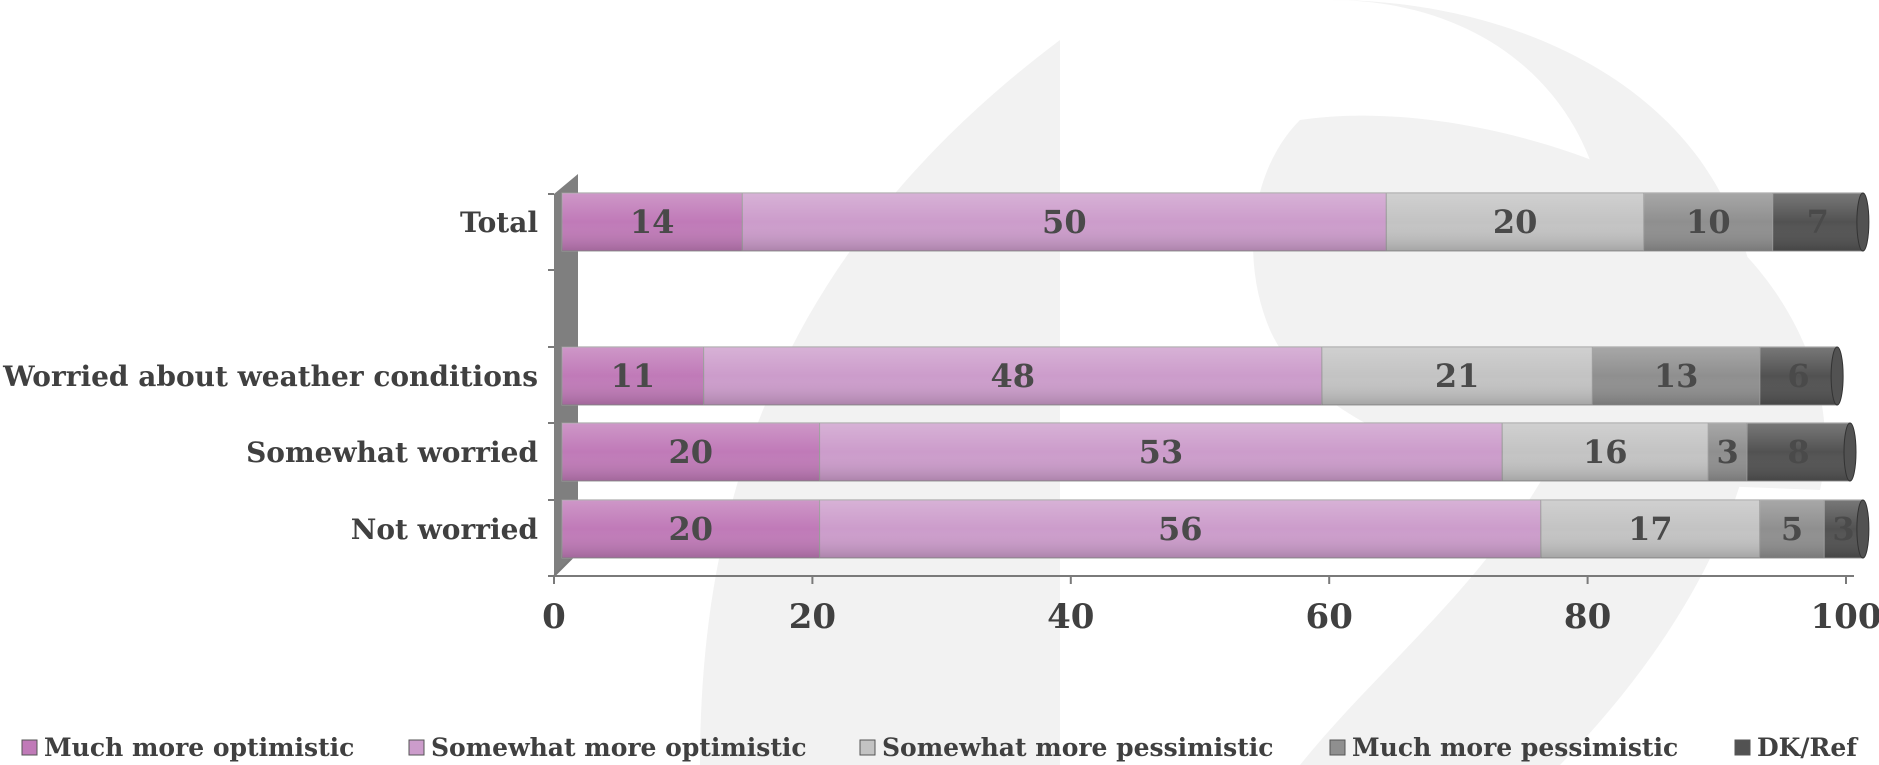 This screenshot has width=1879, height=765. I want to click on bar-segment: 13, so click(1676, 376).